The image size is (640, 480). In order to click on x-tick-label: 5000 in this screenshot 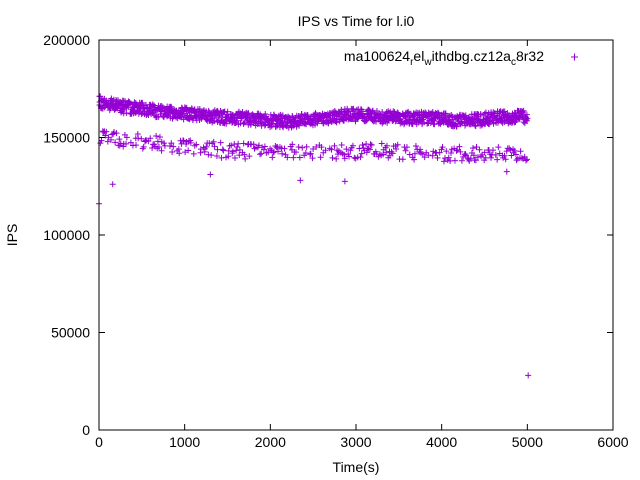, I will do `click(527, 442)`.